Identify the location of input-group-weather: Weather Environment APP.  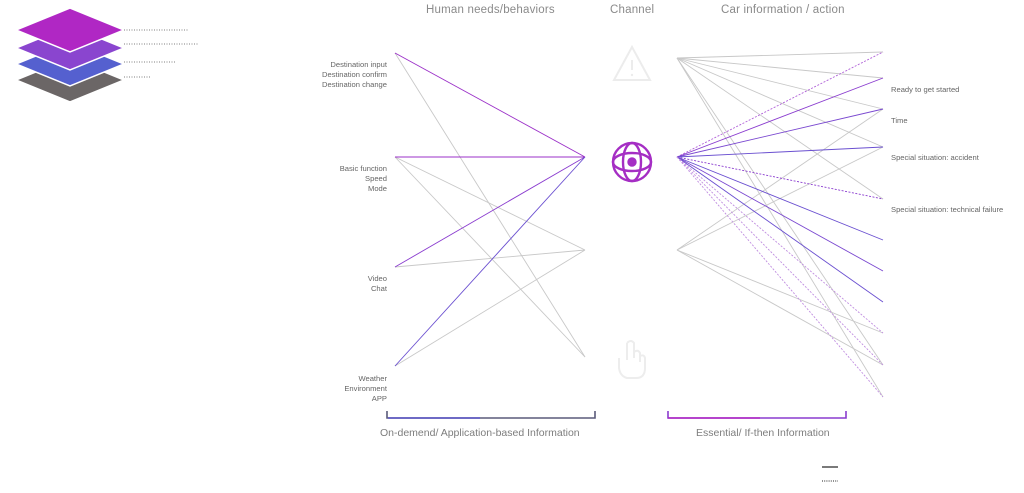
(365, 388).